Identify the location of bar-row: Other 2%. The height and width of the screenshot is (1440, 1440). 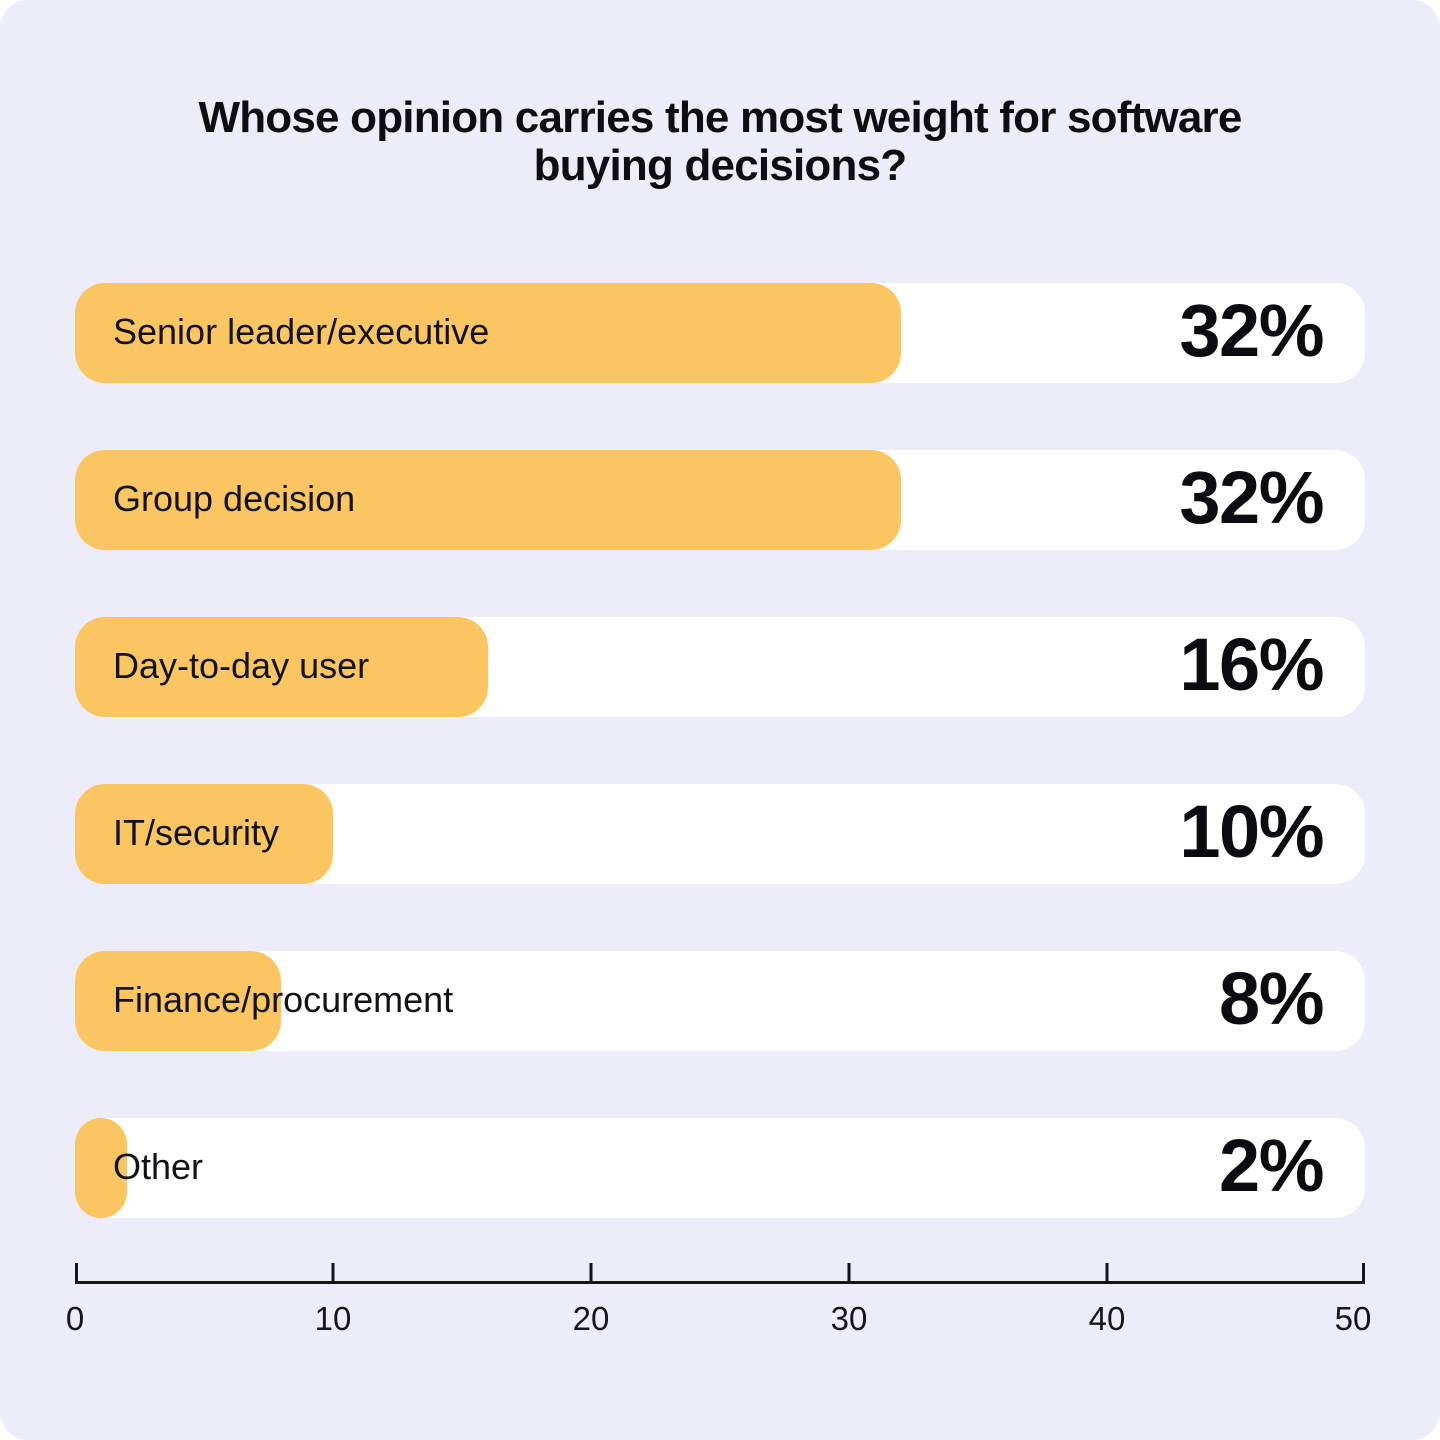
(720, 1168).